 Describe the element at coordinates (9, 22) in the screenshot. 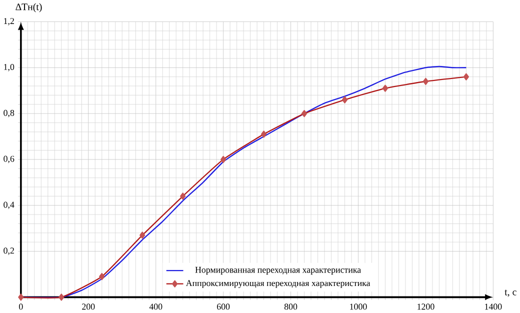

I see `y-tick-label: 1,2` at that location.